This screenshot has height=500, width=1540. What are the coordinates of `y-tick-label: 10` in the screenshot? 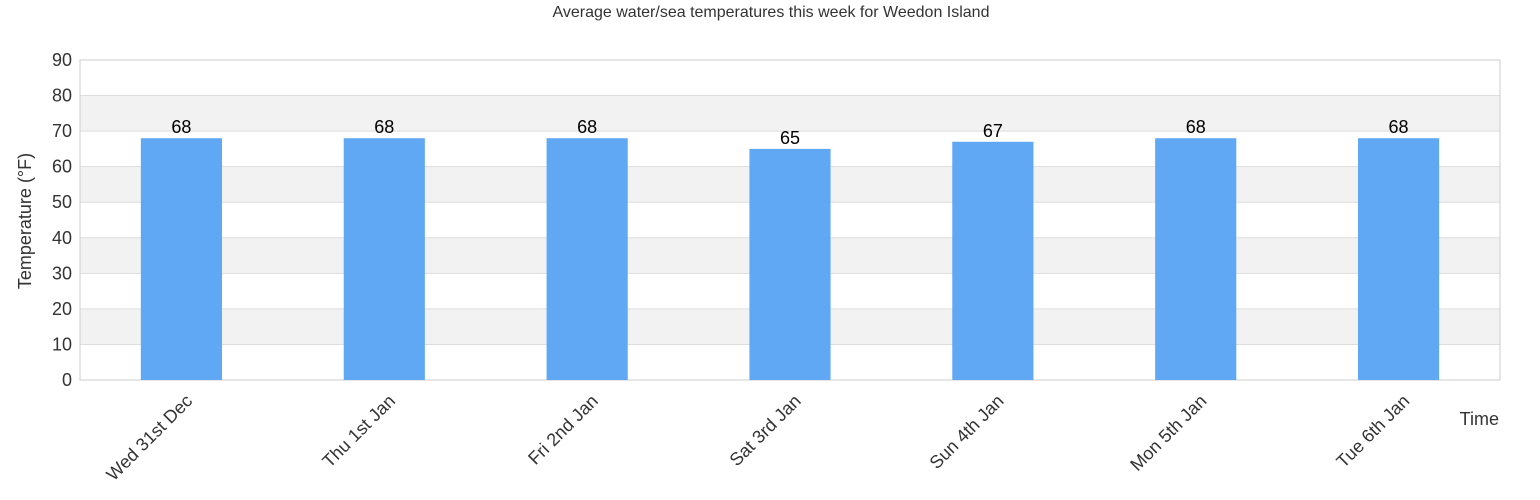 It's located at (62, 344).